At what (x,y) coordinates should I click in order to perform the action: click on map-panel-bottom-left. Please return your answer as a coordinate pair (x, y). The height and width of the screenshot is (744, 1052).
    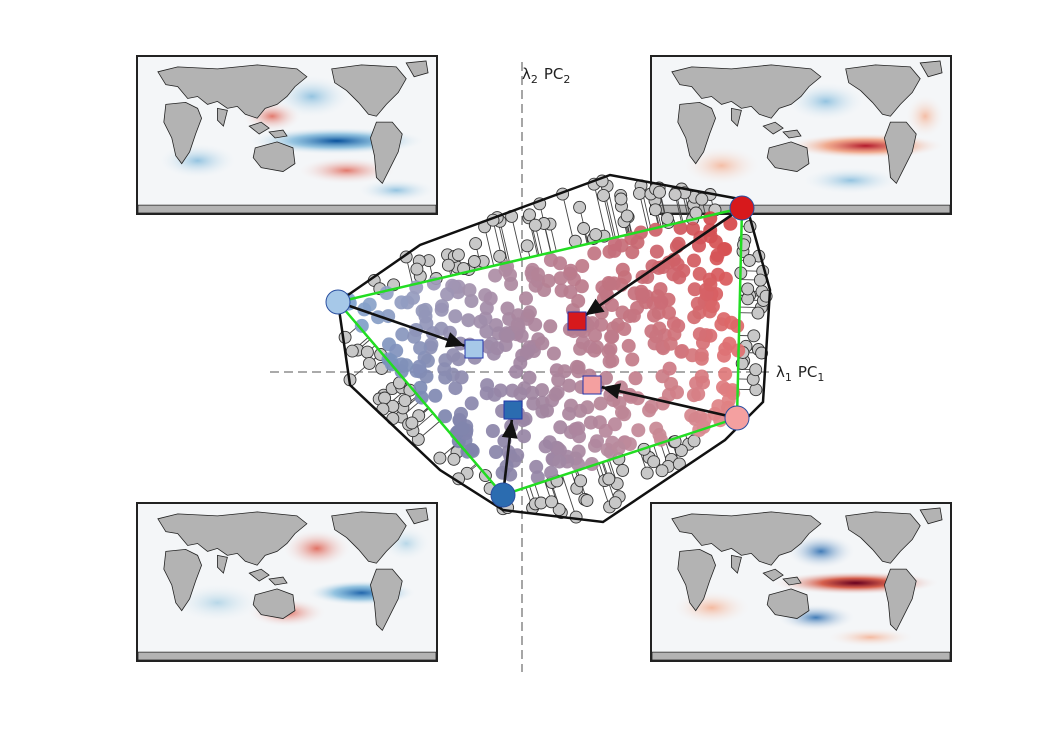
    Looking at the image, I should click on (287, 582).